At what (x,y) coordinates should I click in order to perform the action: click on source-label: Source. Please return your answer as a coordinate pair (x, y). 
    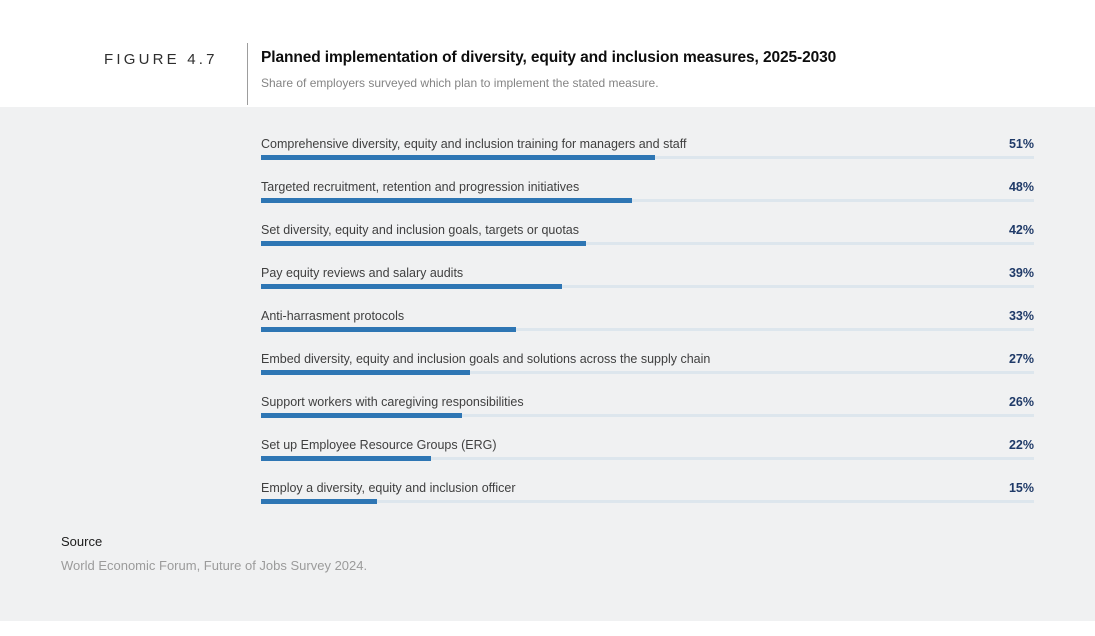
    Looking at the image, I should click on (82, 541).